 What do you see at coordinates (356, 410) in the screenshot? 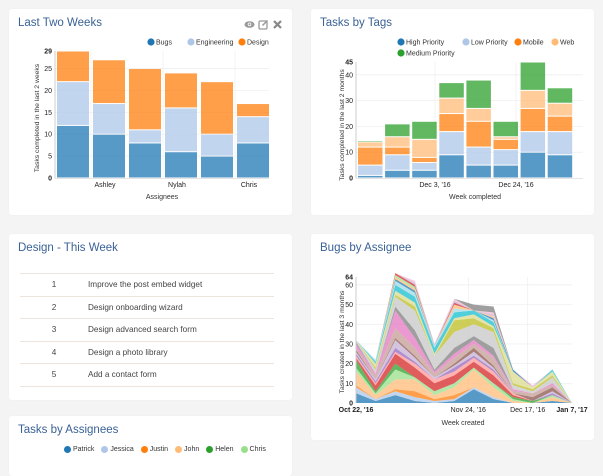
I see `x-tick-label: Oct 22, '16` at bounding box center [356, 410].